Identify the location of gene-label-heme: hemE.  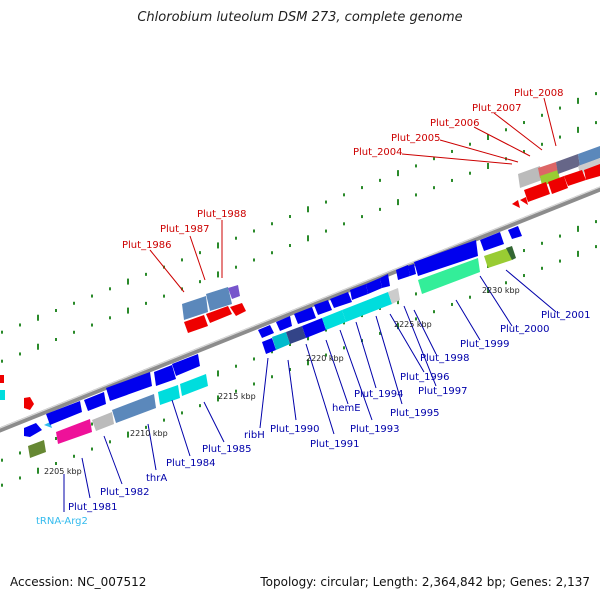
(346, 408).